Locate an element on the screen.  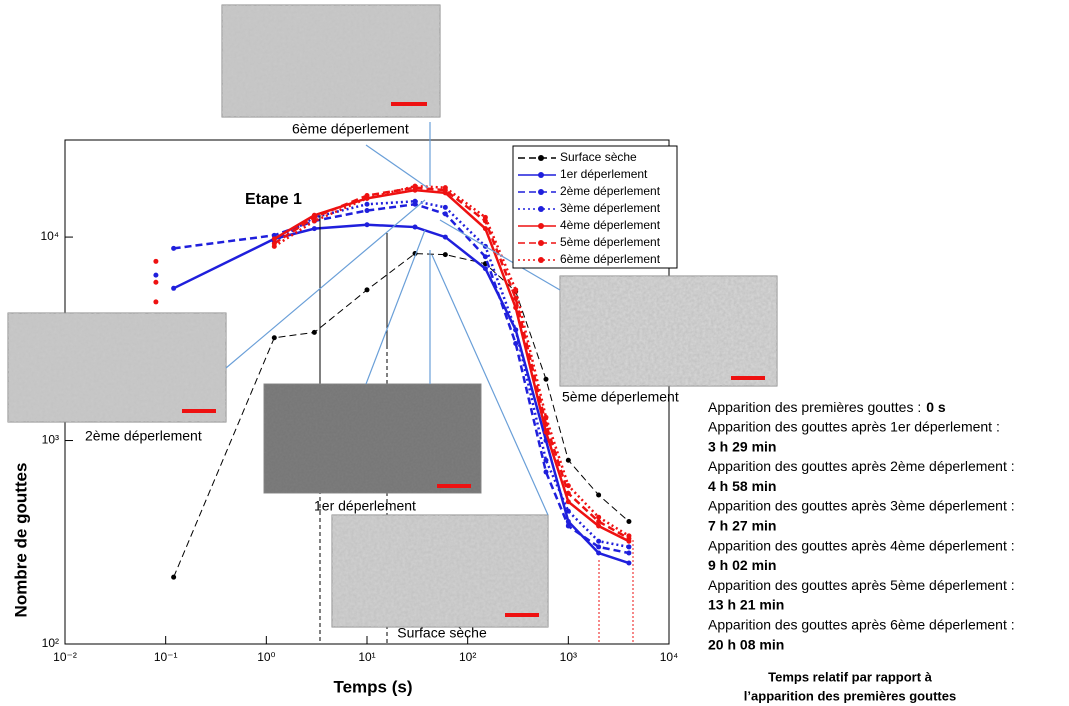
y-tick-label: 10² is located at coordinates (50, 643).